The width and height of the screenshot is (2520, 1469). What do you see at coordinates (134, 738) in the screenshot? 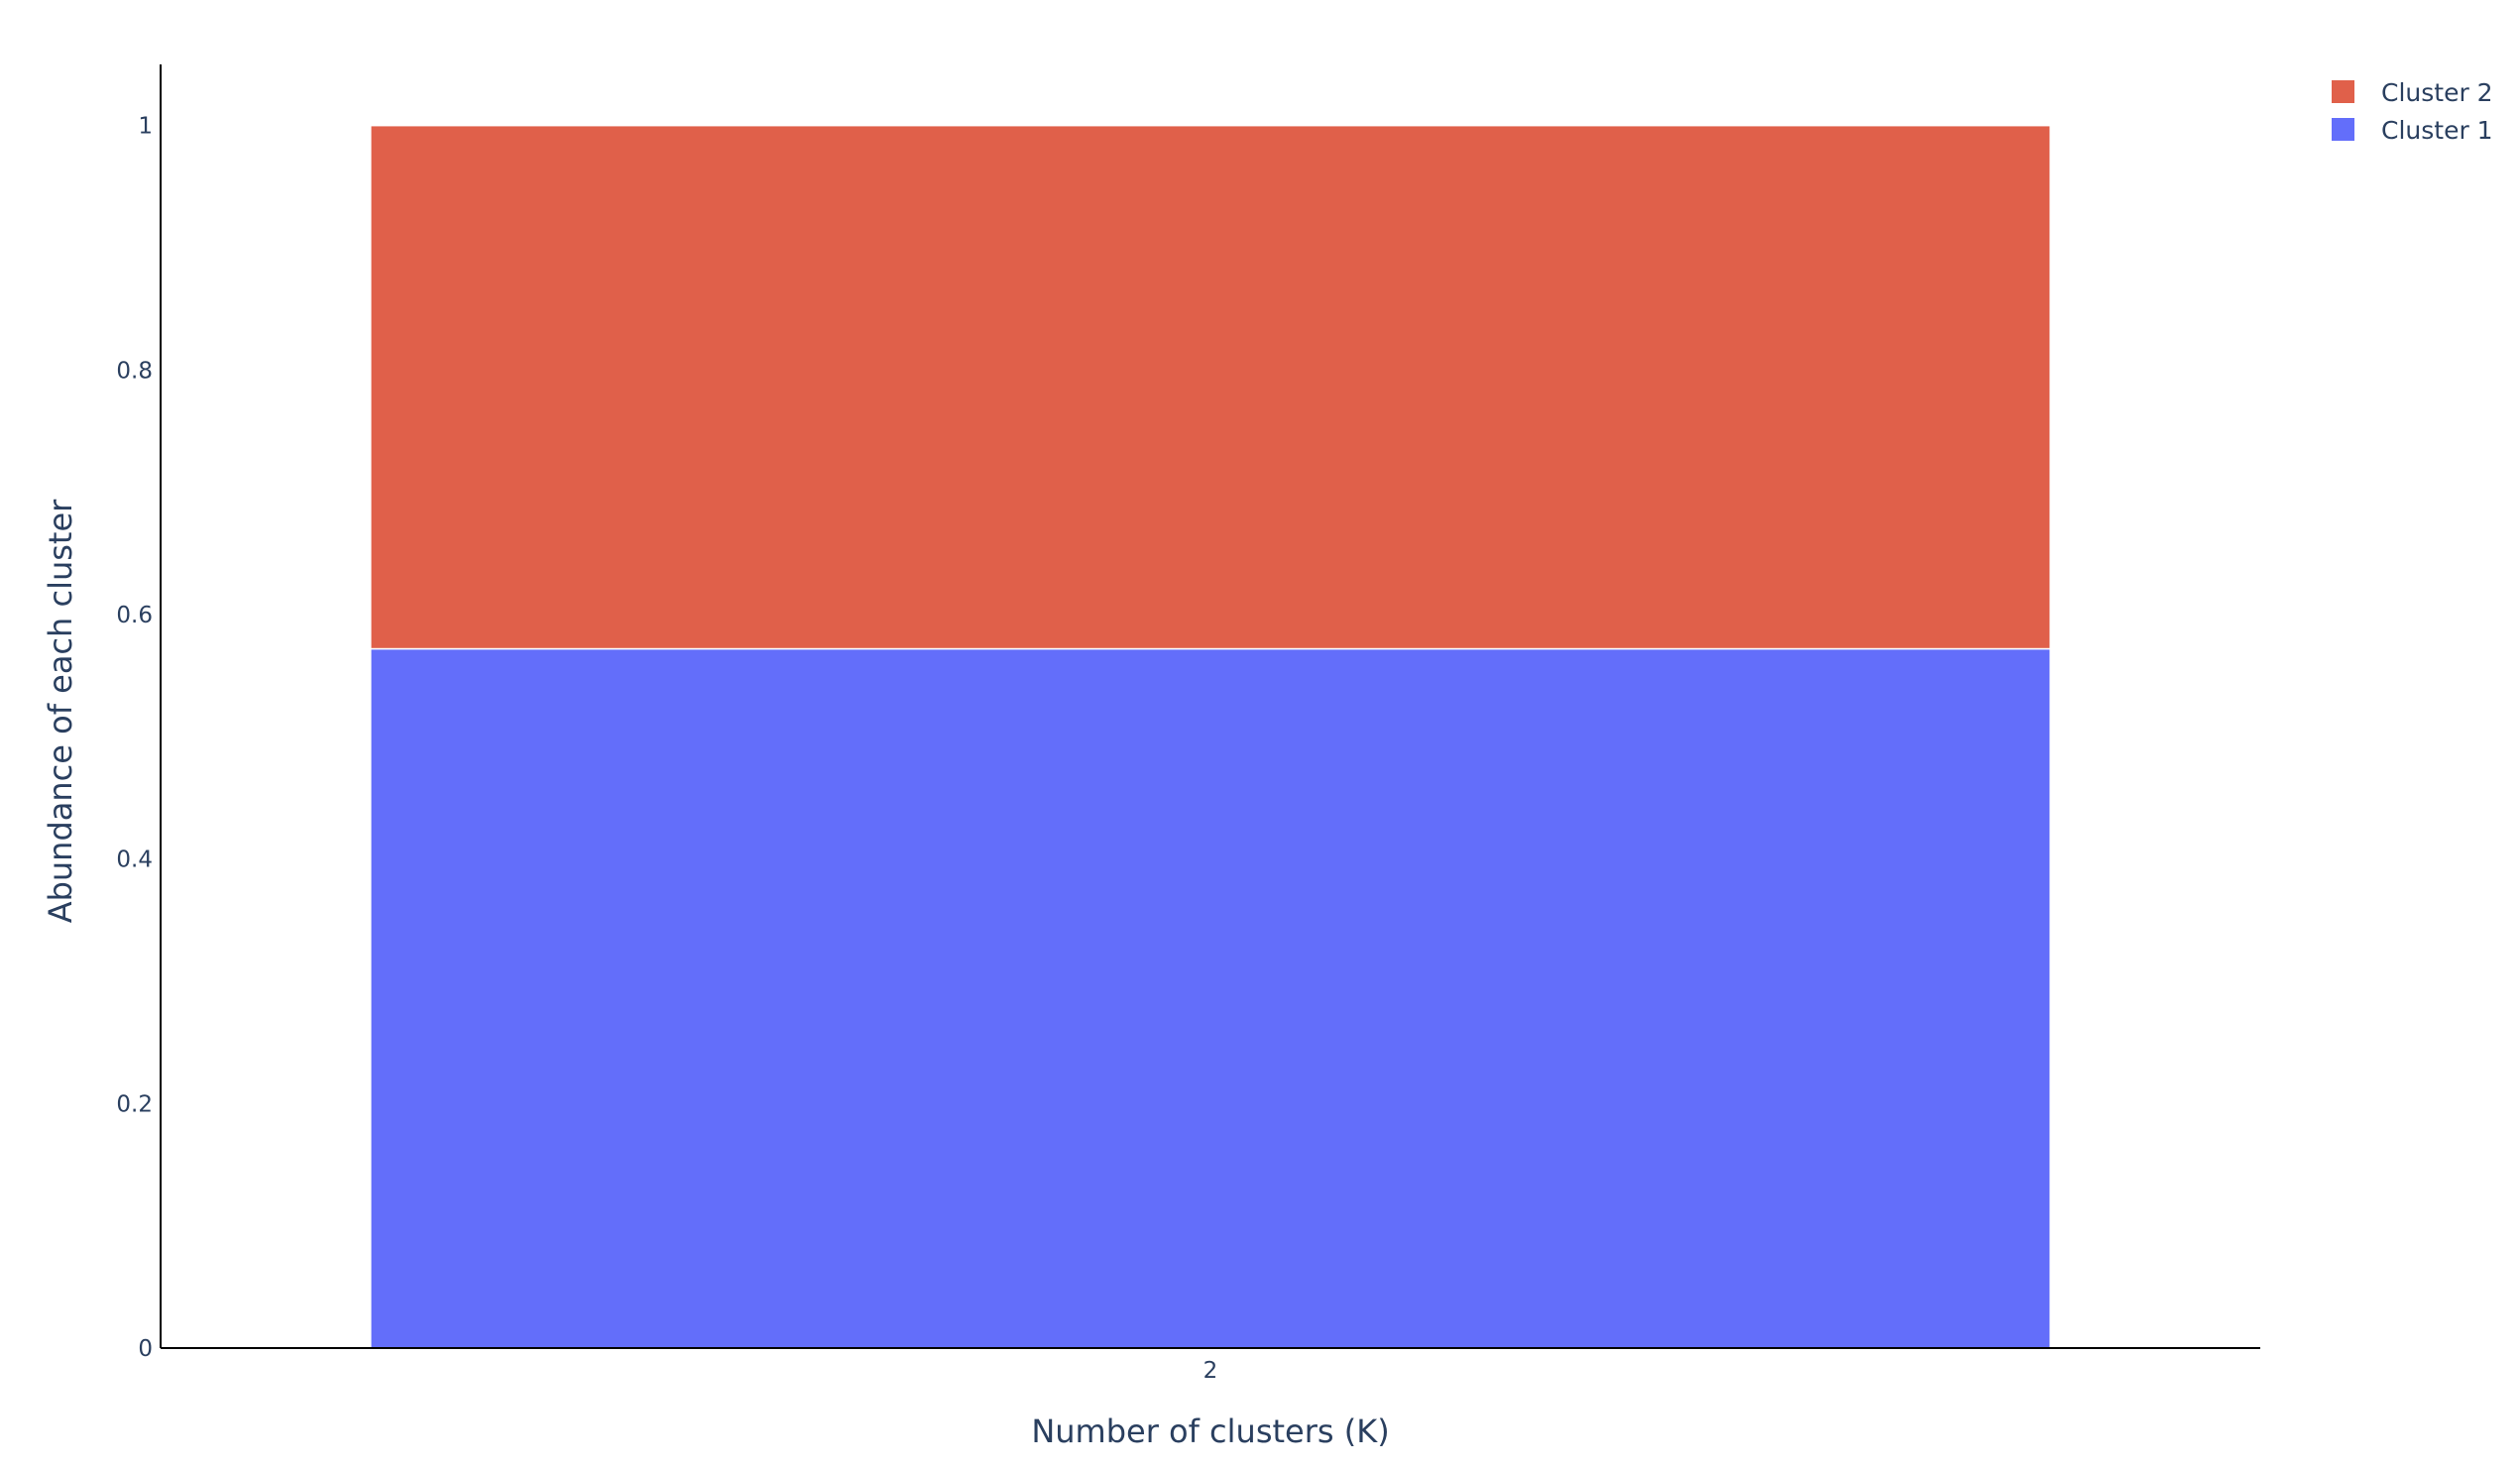
I see `y-tick-labels: 0 0.2 0.4 0.6 0.8 1` at bounding box center [134, 738].